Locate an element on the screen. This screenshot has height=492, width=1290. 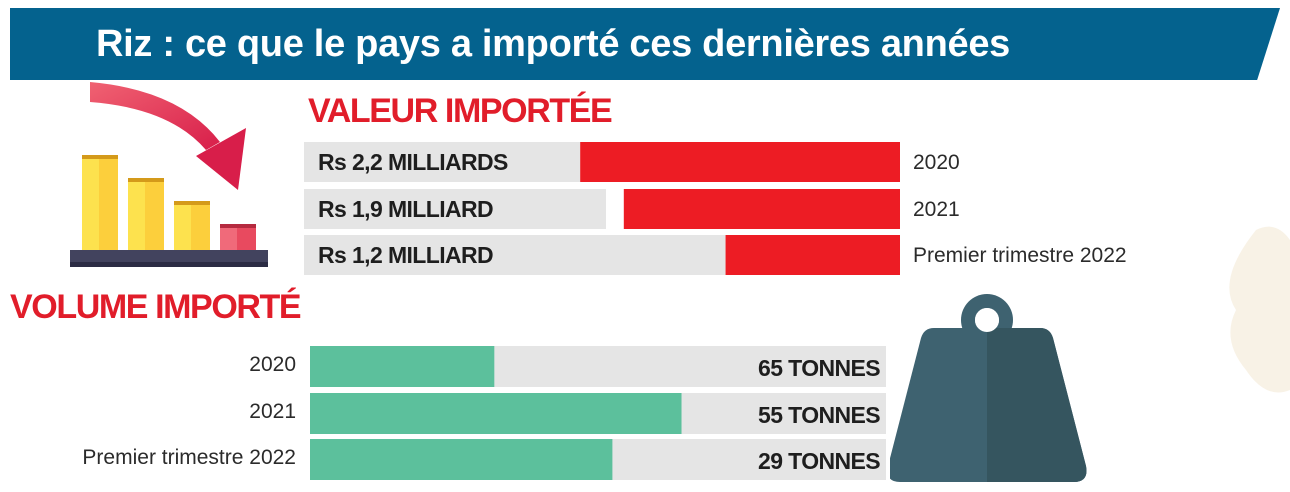
valeur-year-label-2: Premier trimestre 2022 is located at coordinates (1020, 255).